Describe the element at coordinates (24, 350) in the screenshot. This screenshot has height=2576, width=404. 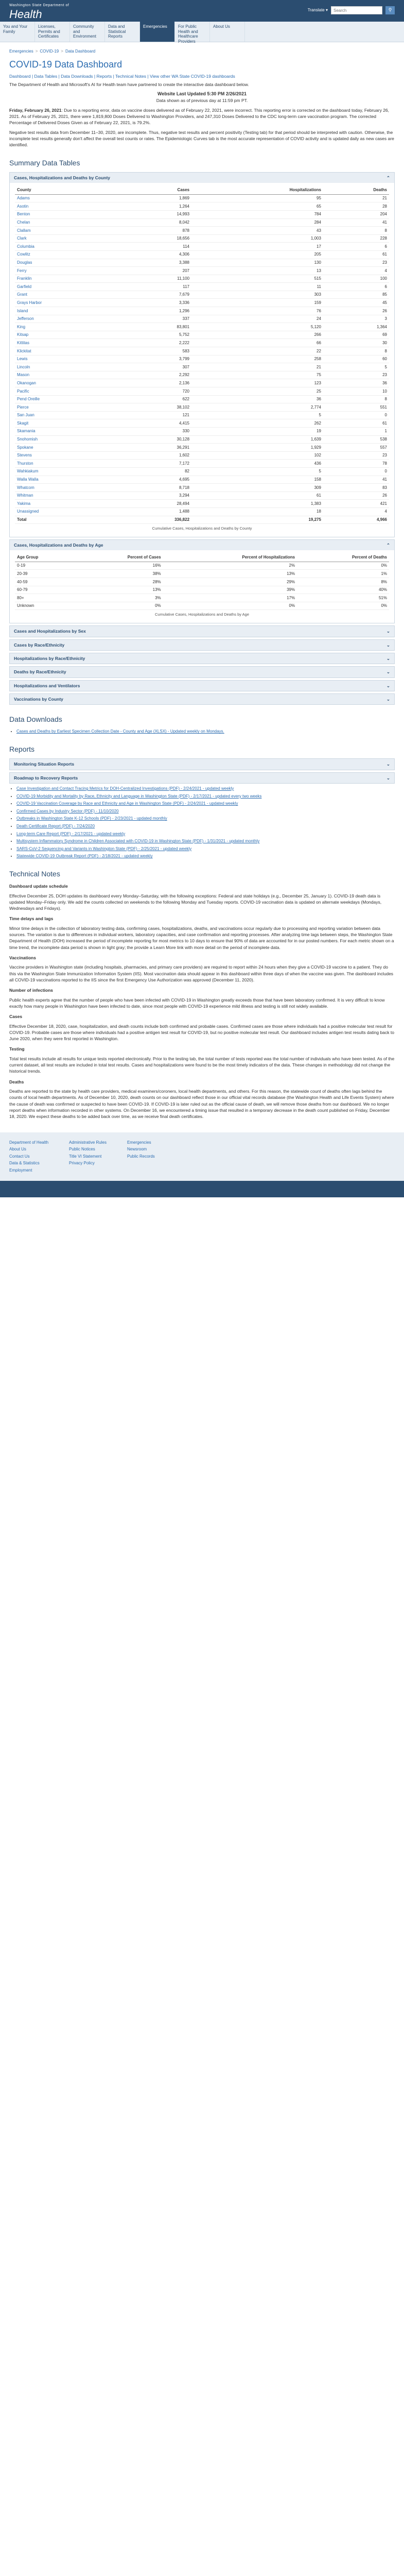
I see `county-link: Klickitat` at that location.